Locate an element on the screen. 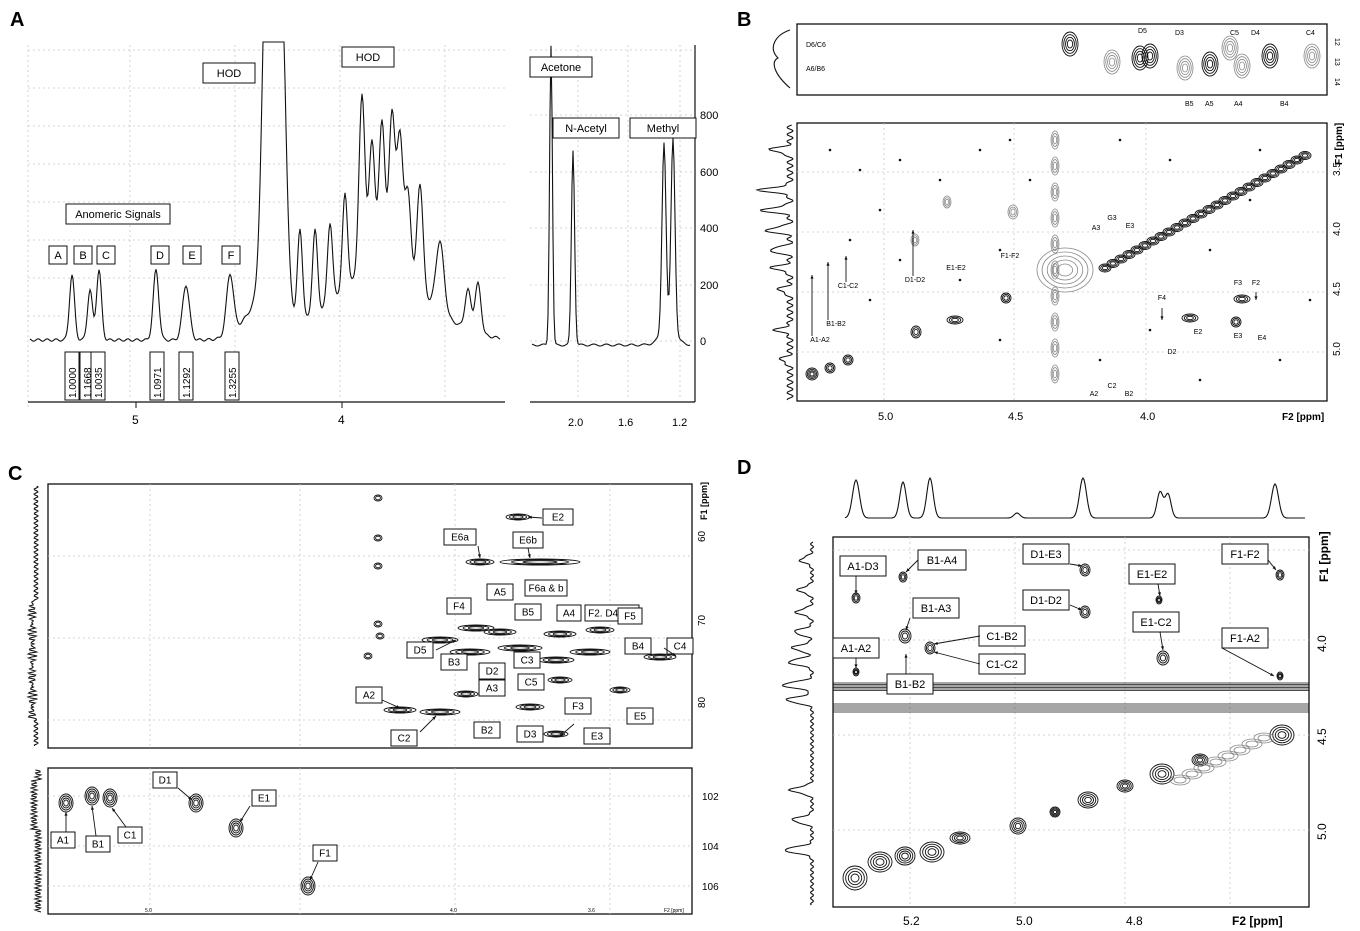 This screenshot has width=1360, height=931. c-label-6: A5 is located at coordinates (500, 593).